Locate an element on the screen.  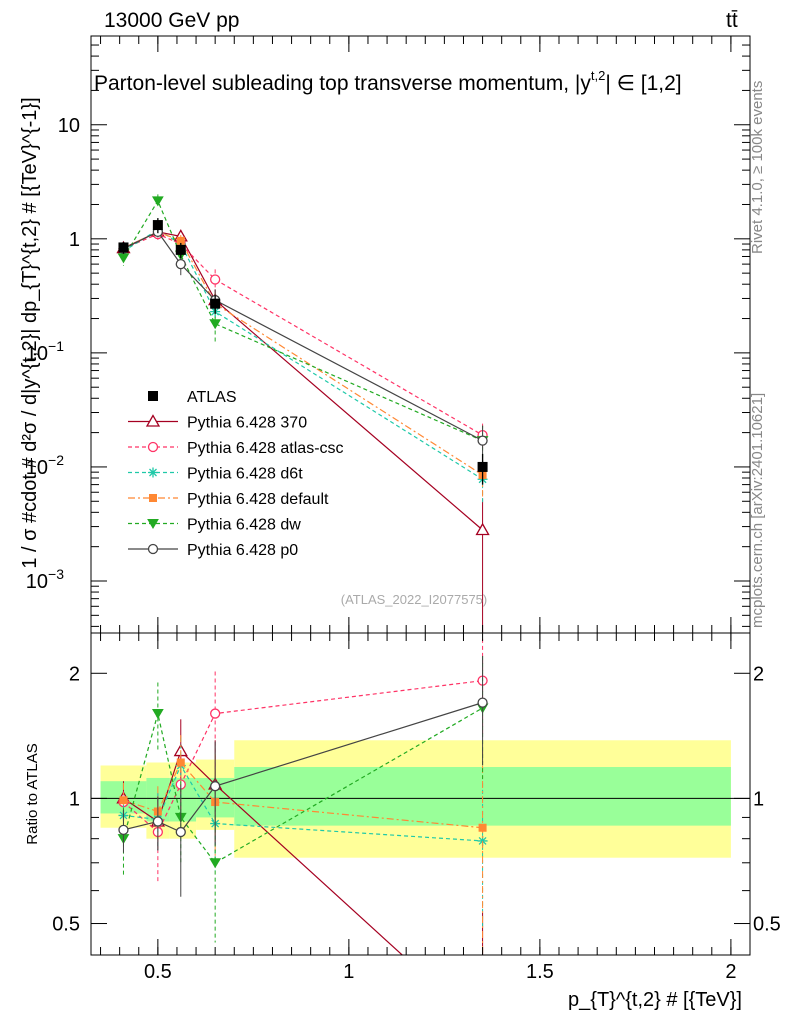
process-label: tt̄ is located at coordinates (732, 20).